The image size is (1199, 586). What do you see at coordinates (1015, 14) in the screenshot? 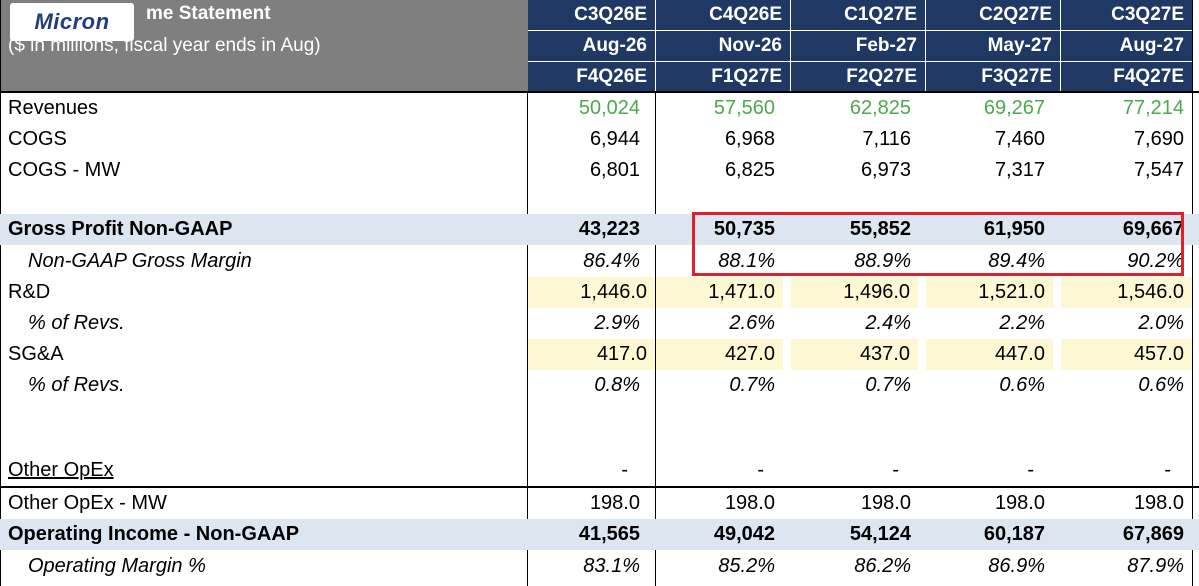
I see `header-cal: C2Q27E` at bounding box center [1015, 14].